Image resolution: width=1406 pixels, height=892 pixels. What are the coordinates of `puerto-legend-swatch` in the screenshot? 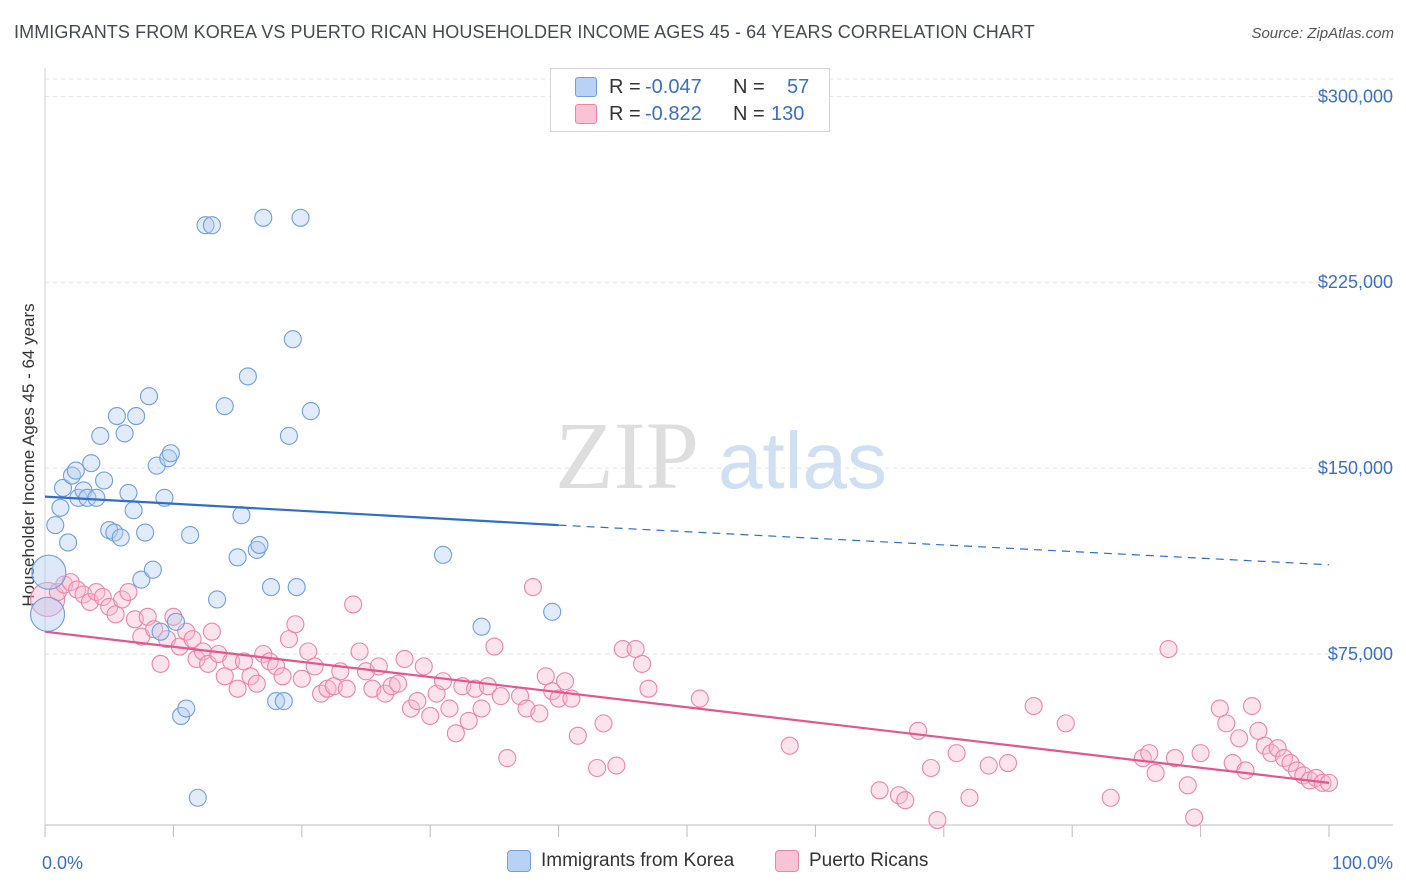 It's located at (787, 861).